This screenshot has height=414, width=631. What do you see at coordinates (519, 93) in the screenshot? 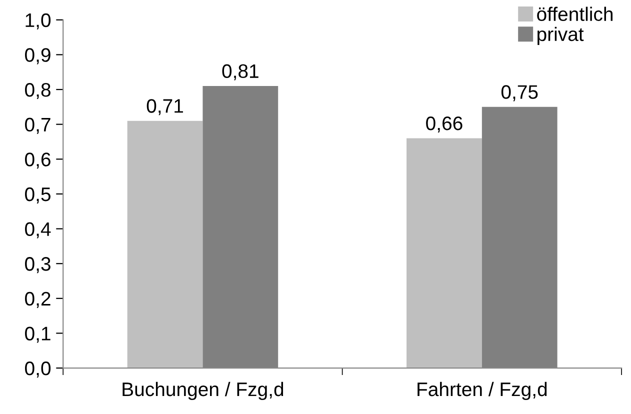
I see `data-label: 0,75` at bounding box center [519, 93].